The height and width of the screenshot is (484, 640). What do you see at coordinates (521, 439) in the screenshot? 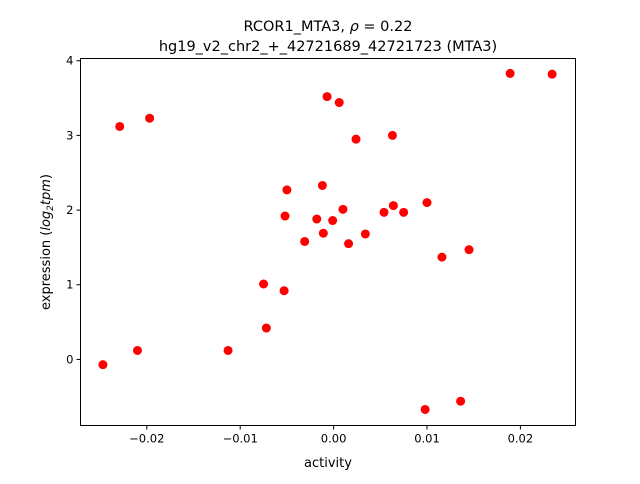
I see `x-tick-label: 0.02` at bounding box center [521, 439].